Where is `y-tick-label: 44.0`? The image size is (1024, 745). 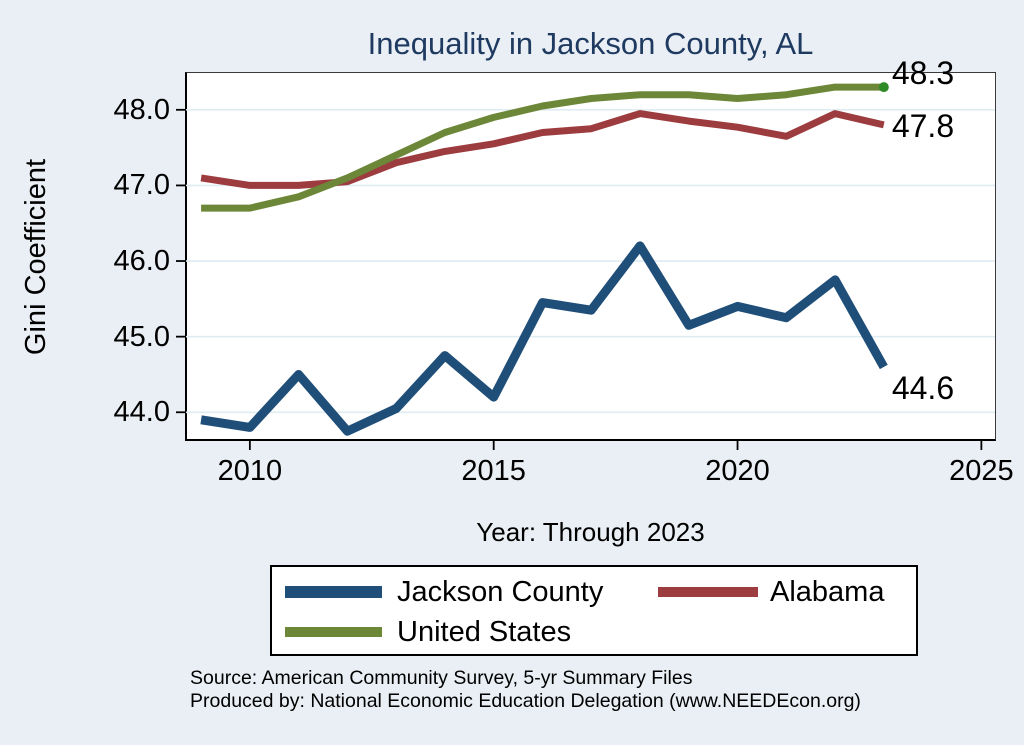
y-tick-label: 44.0 is located at coordinates (141, 412).